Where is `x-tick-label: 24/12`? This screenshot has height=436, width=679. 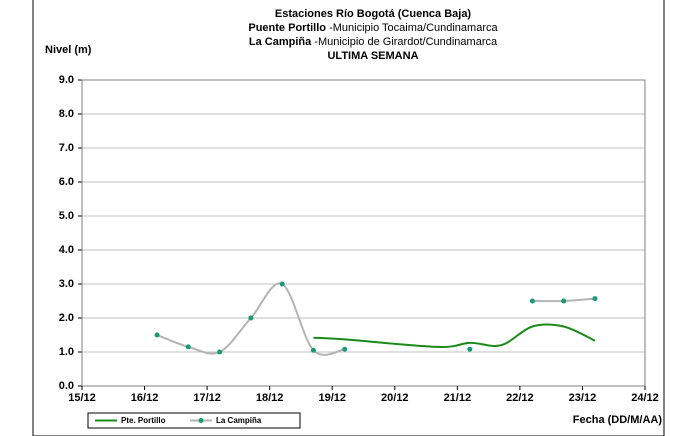 x-tick-label: 24/12 is located at coordinates (645, 398).